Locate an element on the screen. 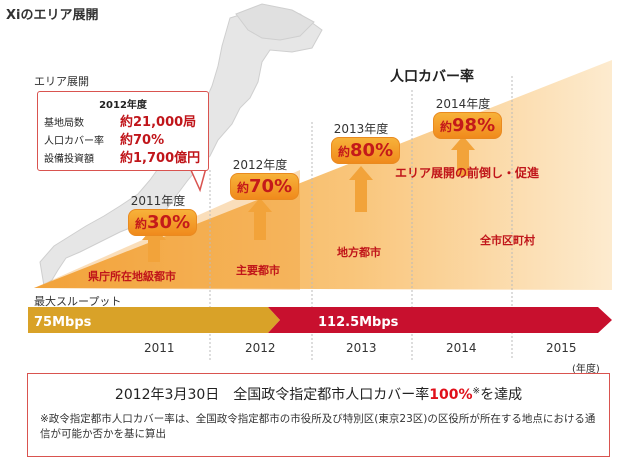  speed-112-label: 112.5Mbps is located at coordinates (358, 322).